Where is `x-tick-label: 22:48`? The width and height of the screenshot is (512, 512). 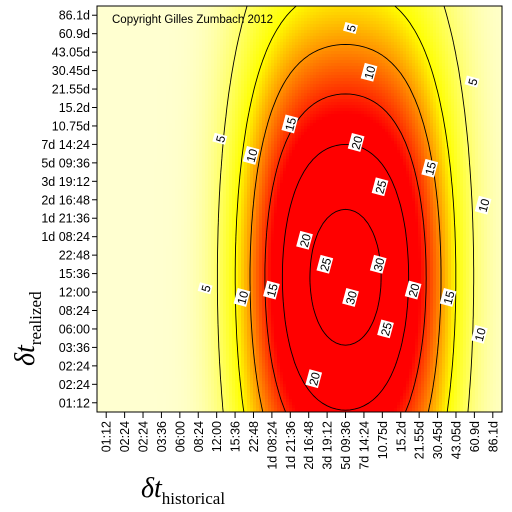
x-tick-label: 22:48 is located at coordinates (254, 436).